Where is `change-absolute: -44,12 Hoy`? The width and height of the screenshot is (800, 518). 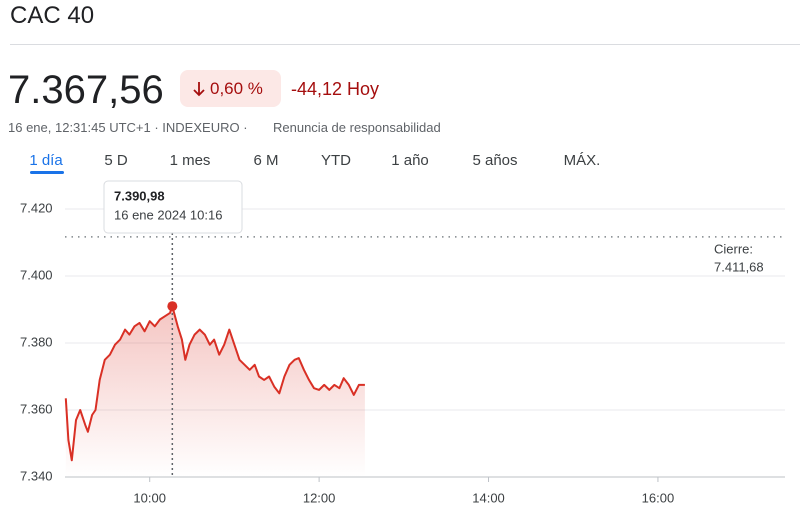 change-absolute: -44,12 Hoy is located at coordinates (335, 89).